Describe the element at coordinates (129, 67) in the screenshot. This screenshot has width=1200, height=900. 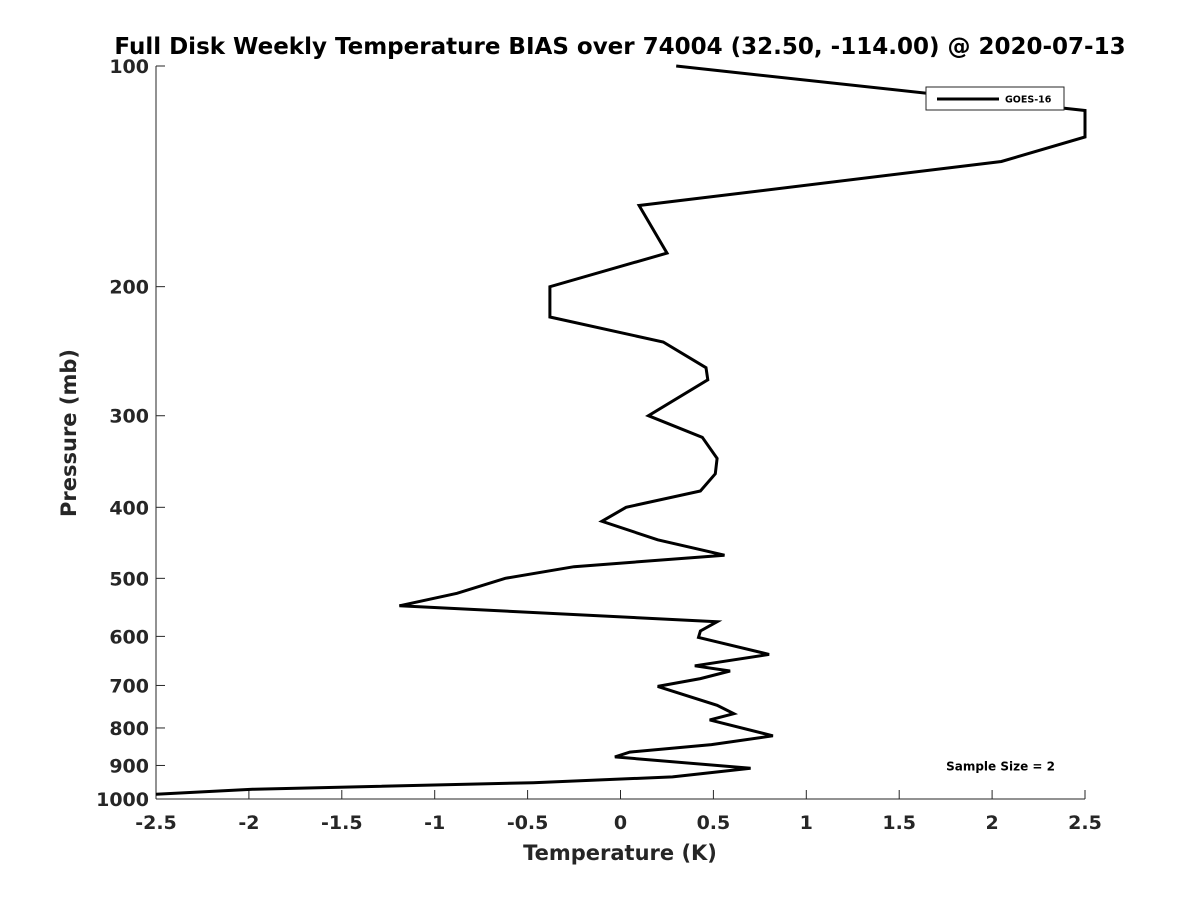
I see `y-tick-label: 100` at that location.